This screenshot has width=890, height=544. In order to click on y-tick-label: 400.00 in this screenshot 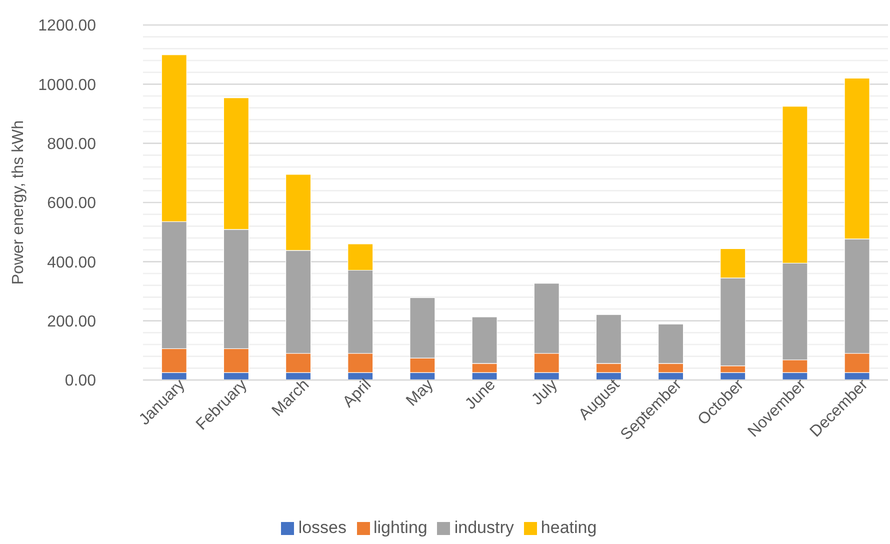, I will do `click(71, 263)`.